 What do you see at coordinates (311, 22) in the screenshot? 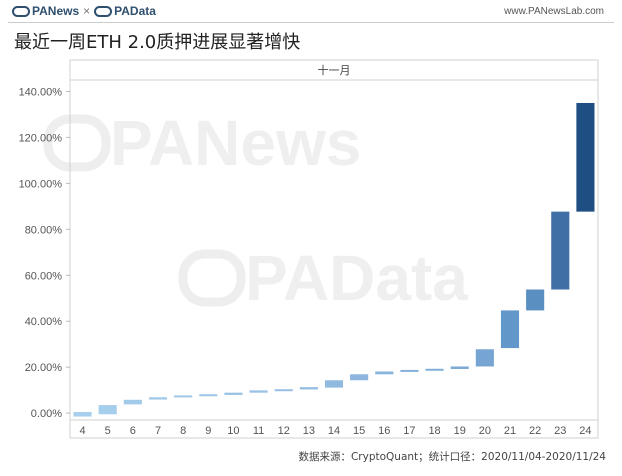
I see `header-divider` at bounding box center [311, 22].